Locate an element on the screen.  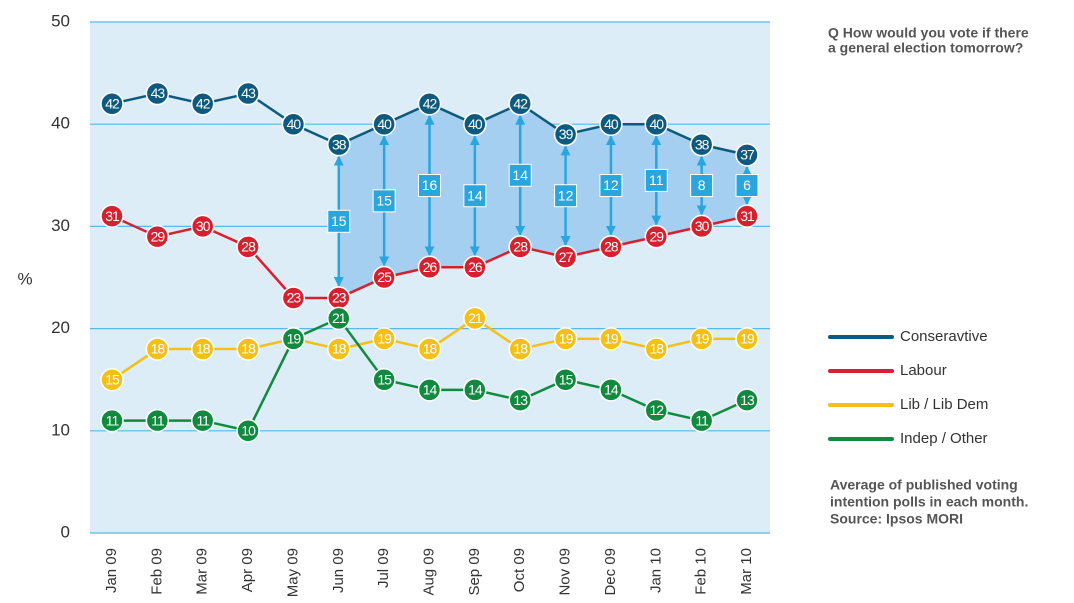
gap-label: 14 is located at coordinates (475, 195).